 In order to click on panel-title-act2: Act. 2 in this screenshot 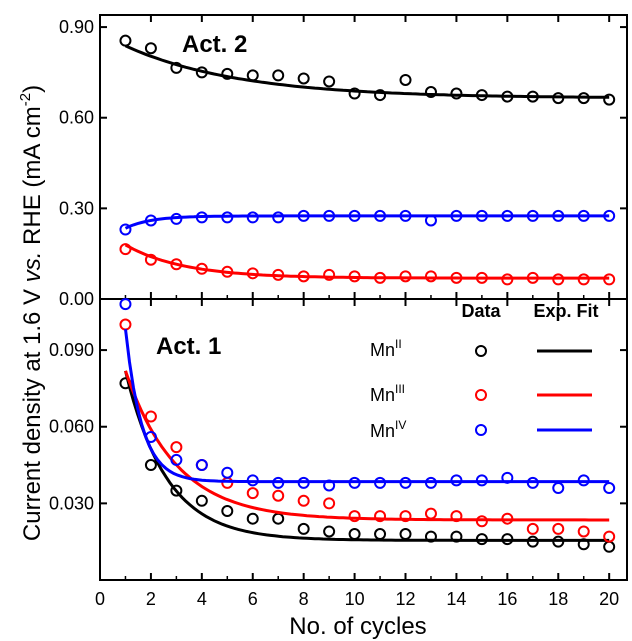, I will do `click(214, 44)`.